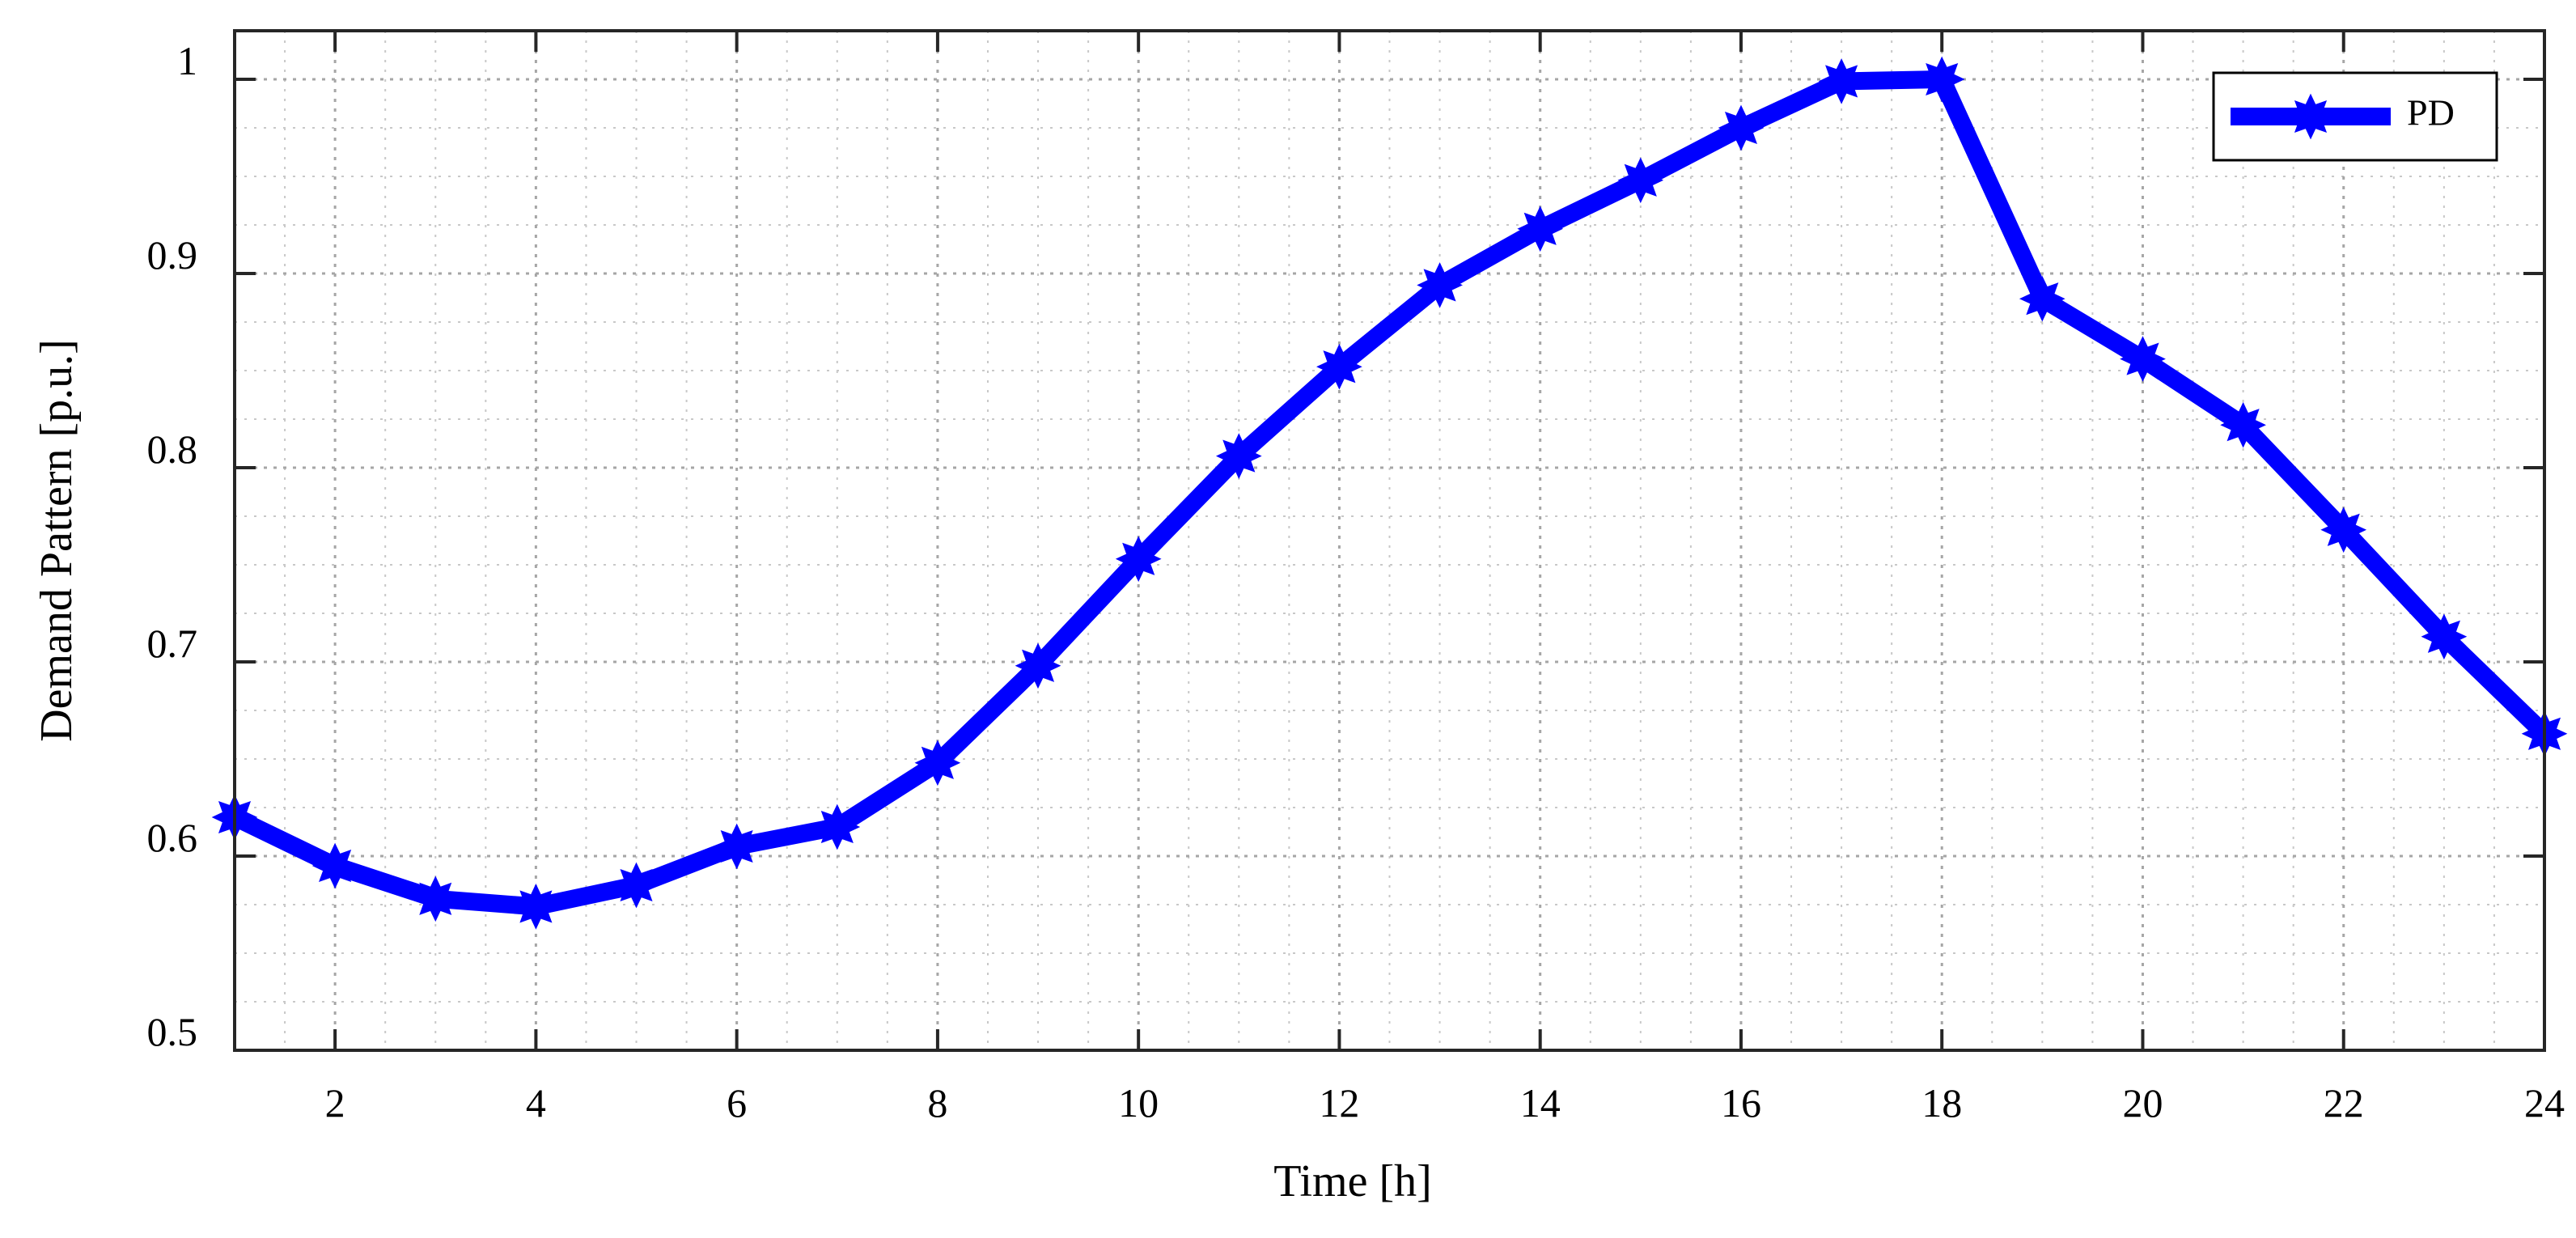  Describe the element at coordinates (1741, 1103) in the screenshot. I see `x-tick-label: 16` at that location.